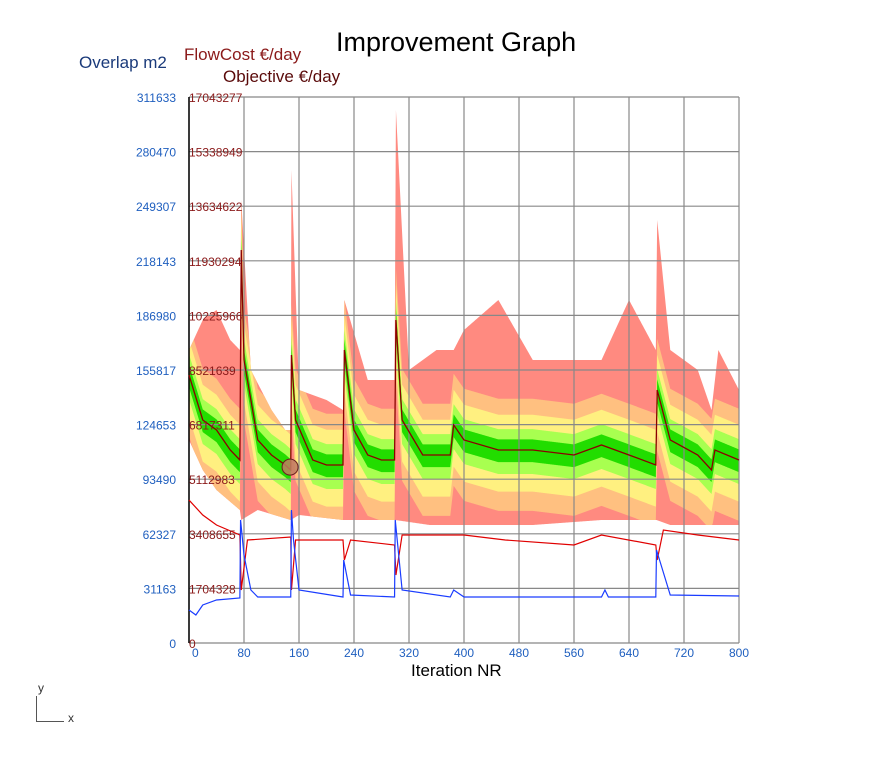 The width and height of the screenshot is (873, 758). I want to click on flowcost-tick-label: 8521639, so click(212, 371).